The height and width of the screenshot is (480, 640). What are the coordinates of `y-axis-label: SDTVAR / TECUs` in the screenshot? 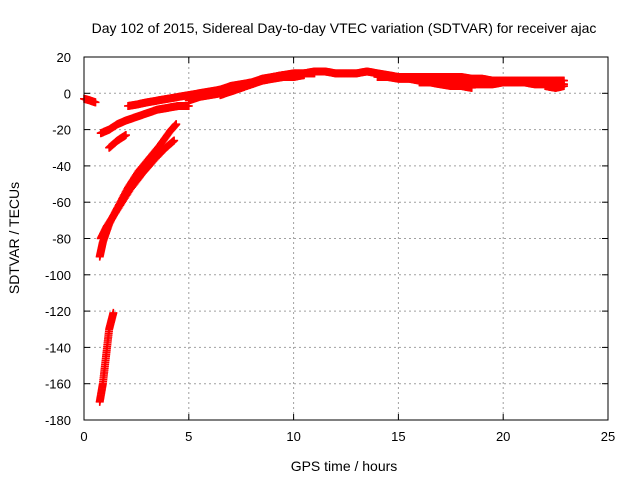 It's located at (14, 238).